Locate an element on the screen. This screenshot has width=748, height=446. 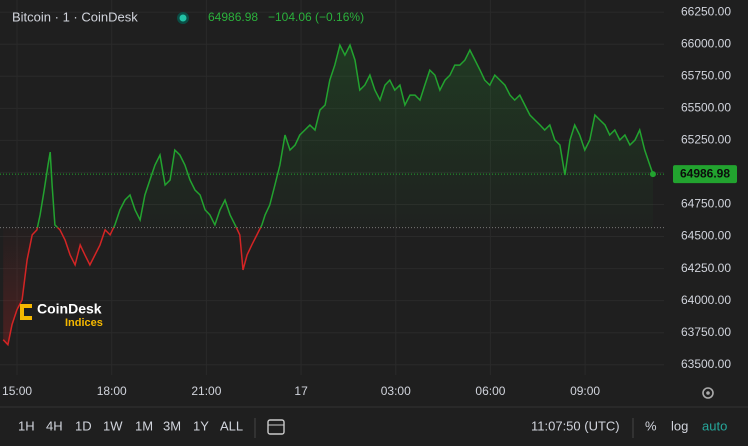
range-button: 3M is located at coordinates (172, 425).